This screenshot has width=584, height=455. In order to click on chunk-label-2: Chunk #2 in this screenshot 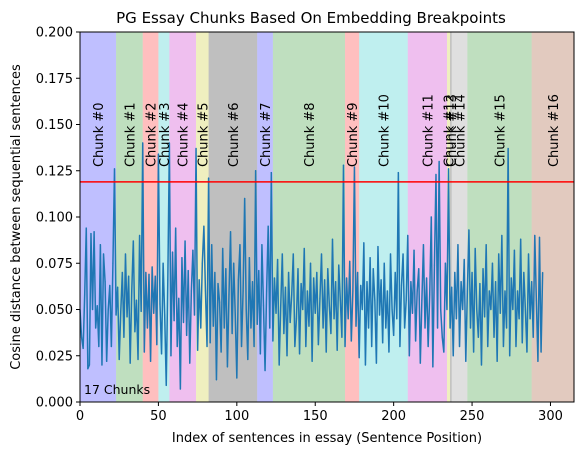, I will do `click(152, 134)`.